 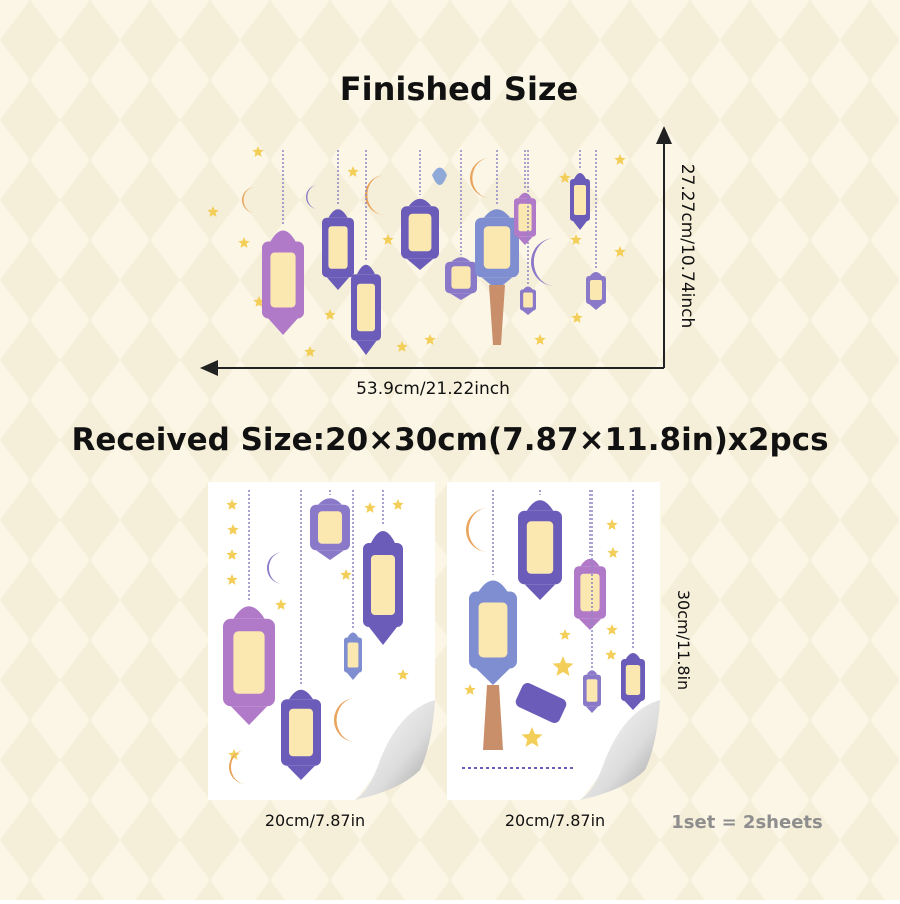 I want to click on tassel, so click(x=493, y=717).